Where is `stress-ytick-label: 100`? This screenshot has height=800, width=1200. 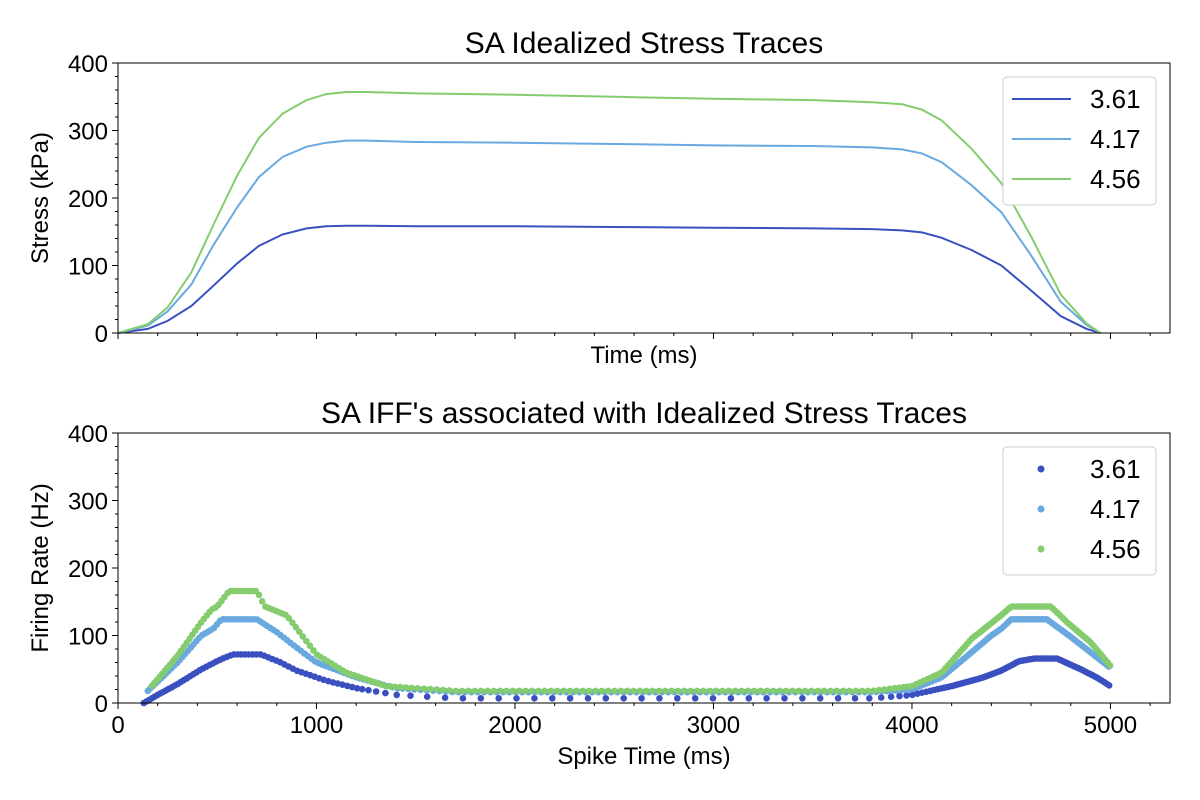
stress-ytick-label: 100 is located at coordinates (88, 267).